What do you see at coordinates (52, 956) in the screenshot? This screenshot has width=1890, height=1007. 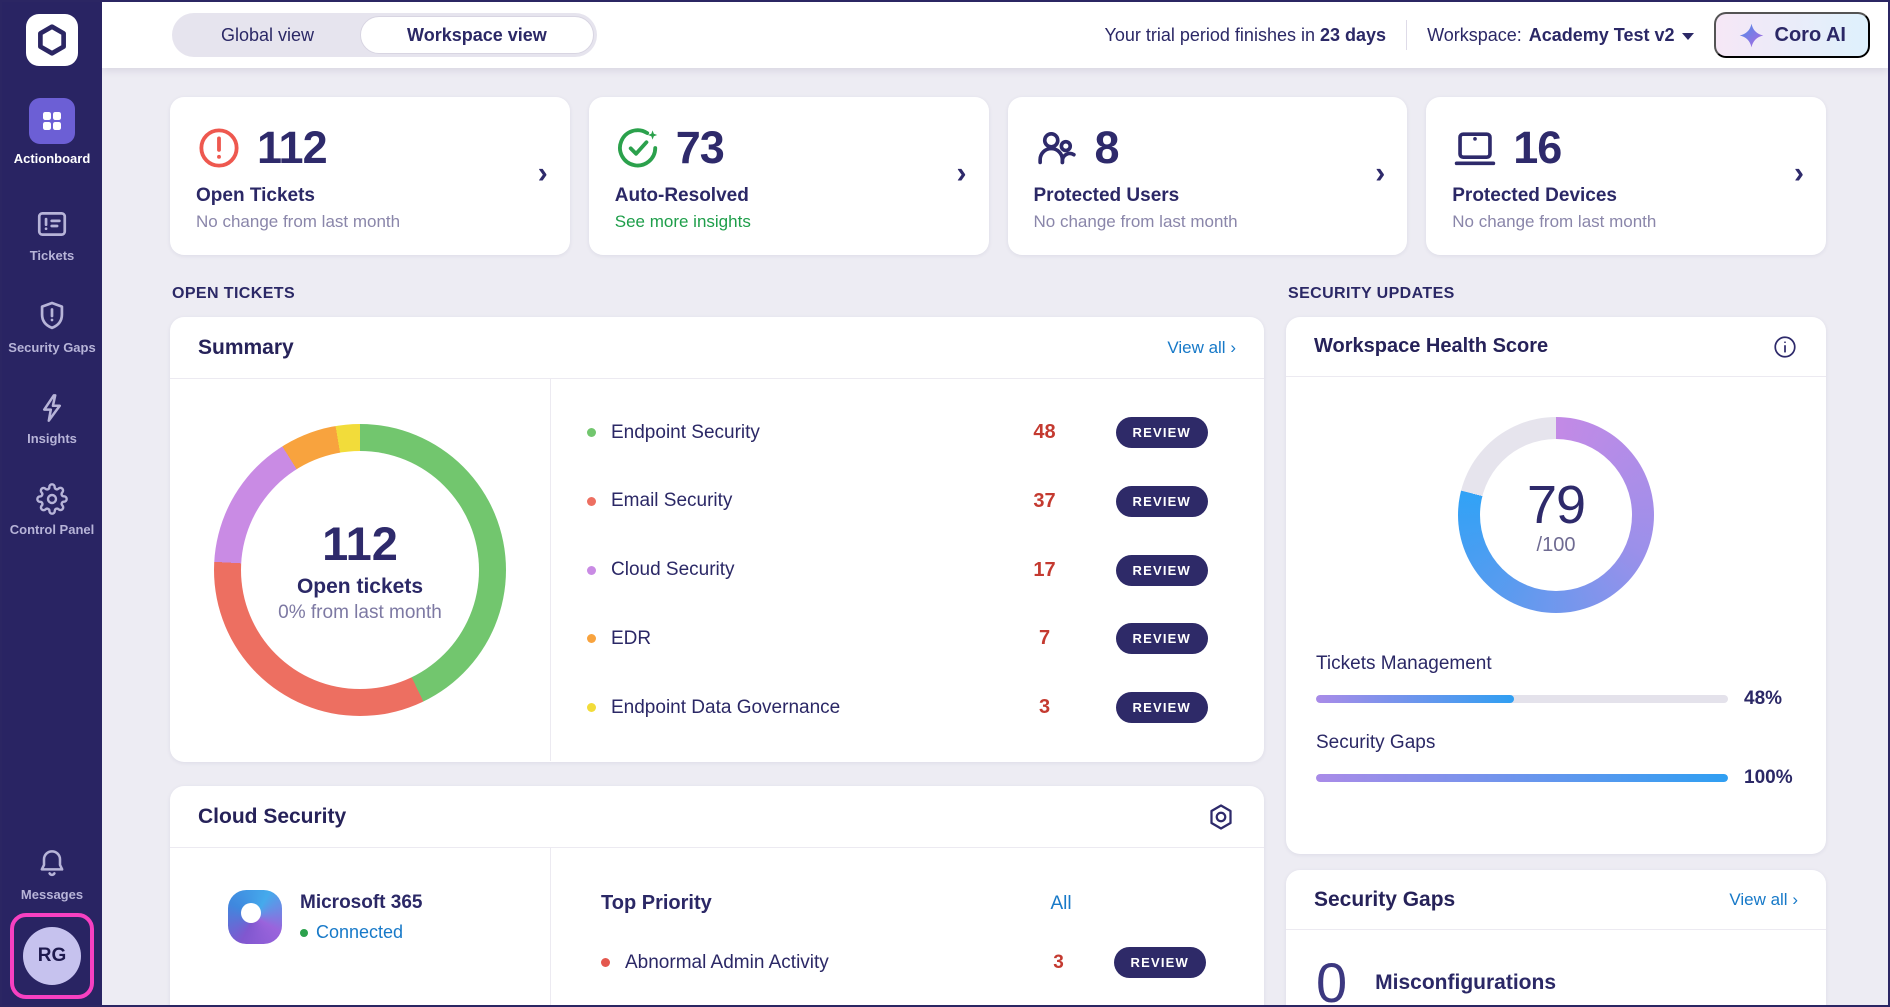 I see `avatar: RG` at bounding box center [52, 956].